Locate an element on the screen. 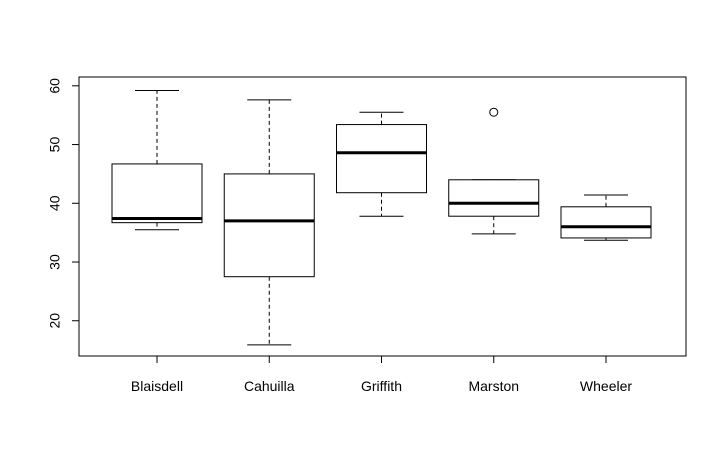 The width and height of the screenshot is (726, 455). box-wheeler is located at coordinates (606, 217).